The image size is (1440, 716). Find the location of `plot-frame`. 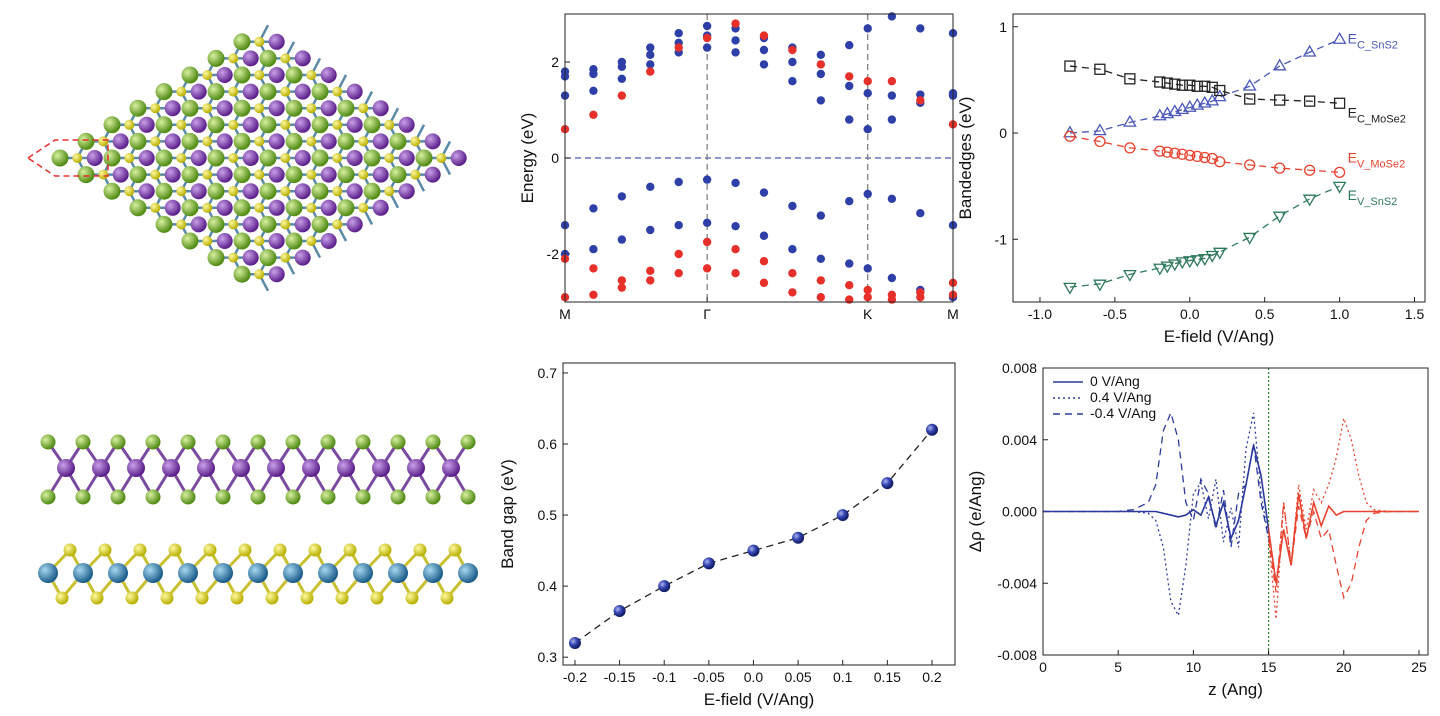

plot-frame is located at coordinates (1235, 511).